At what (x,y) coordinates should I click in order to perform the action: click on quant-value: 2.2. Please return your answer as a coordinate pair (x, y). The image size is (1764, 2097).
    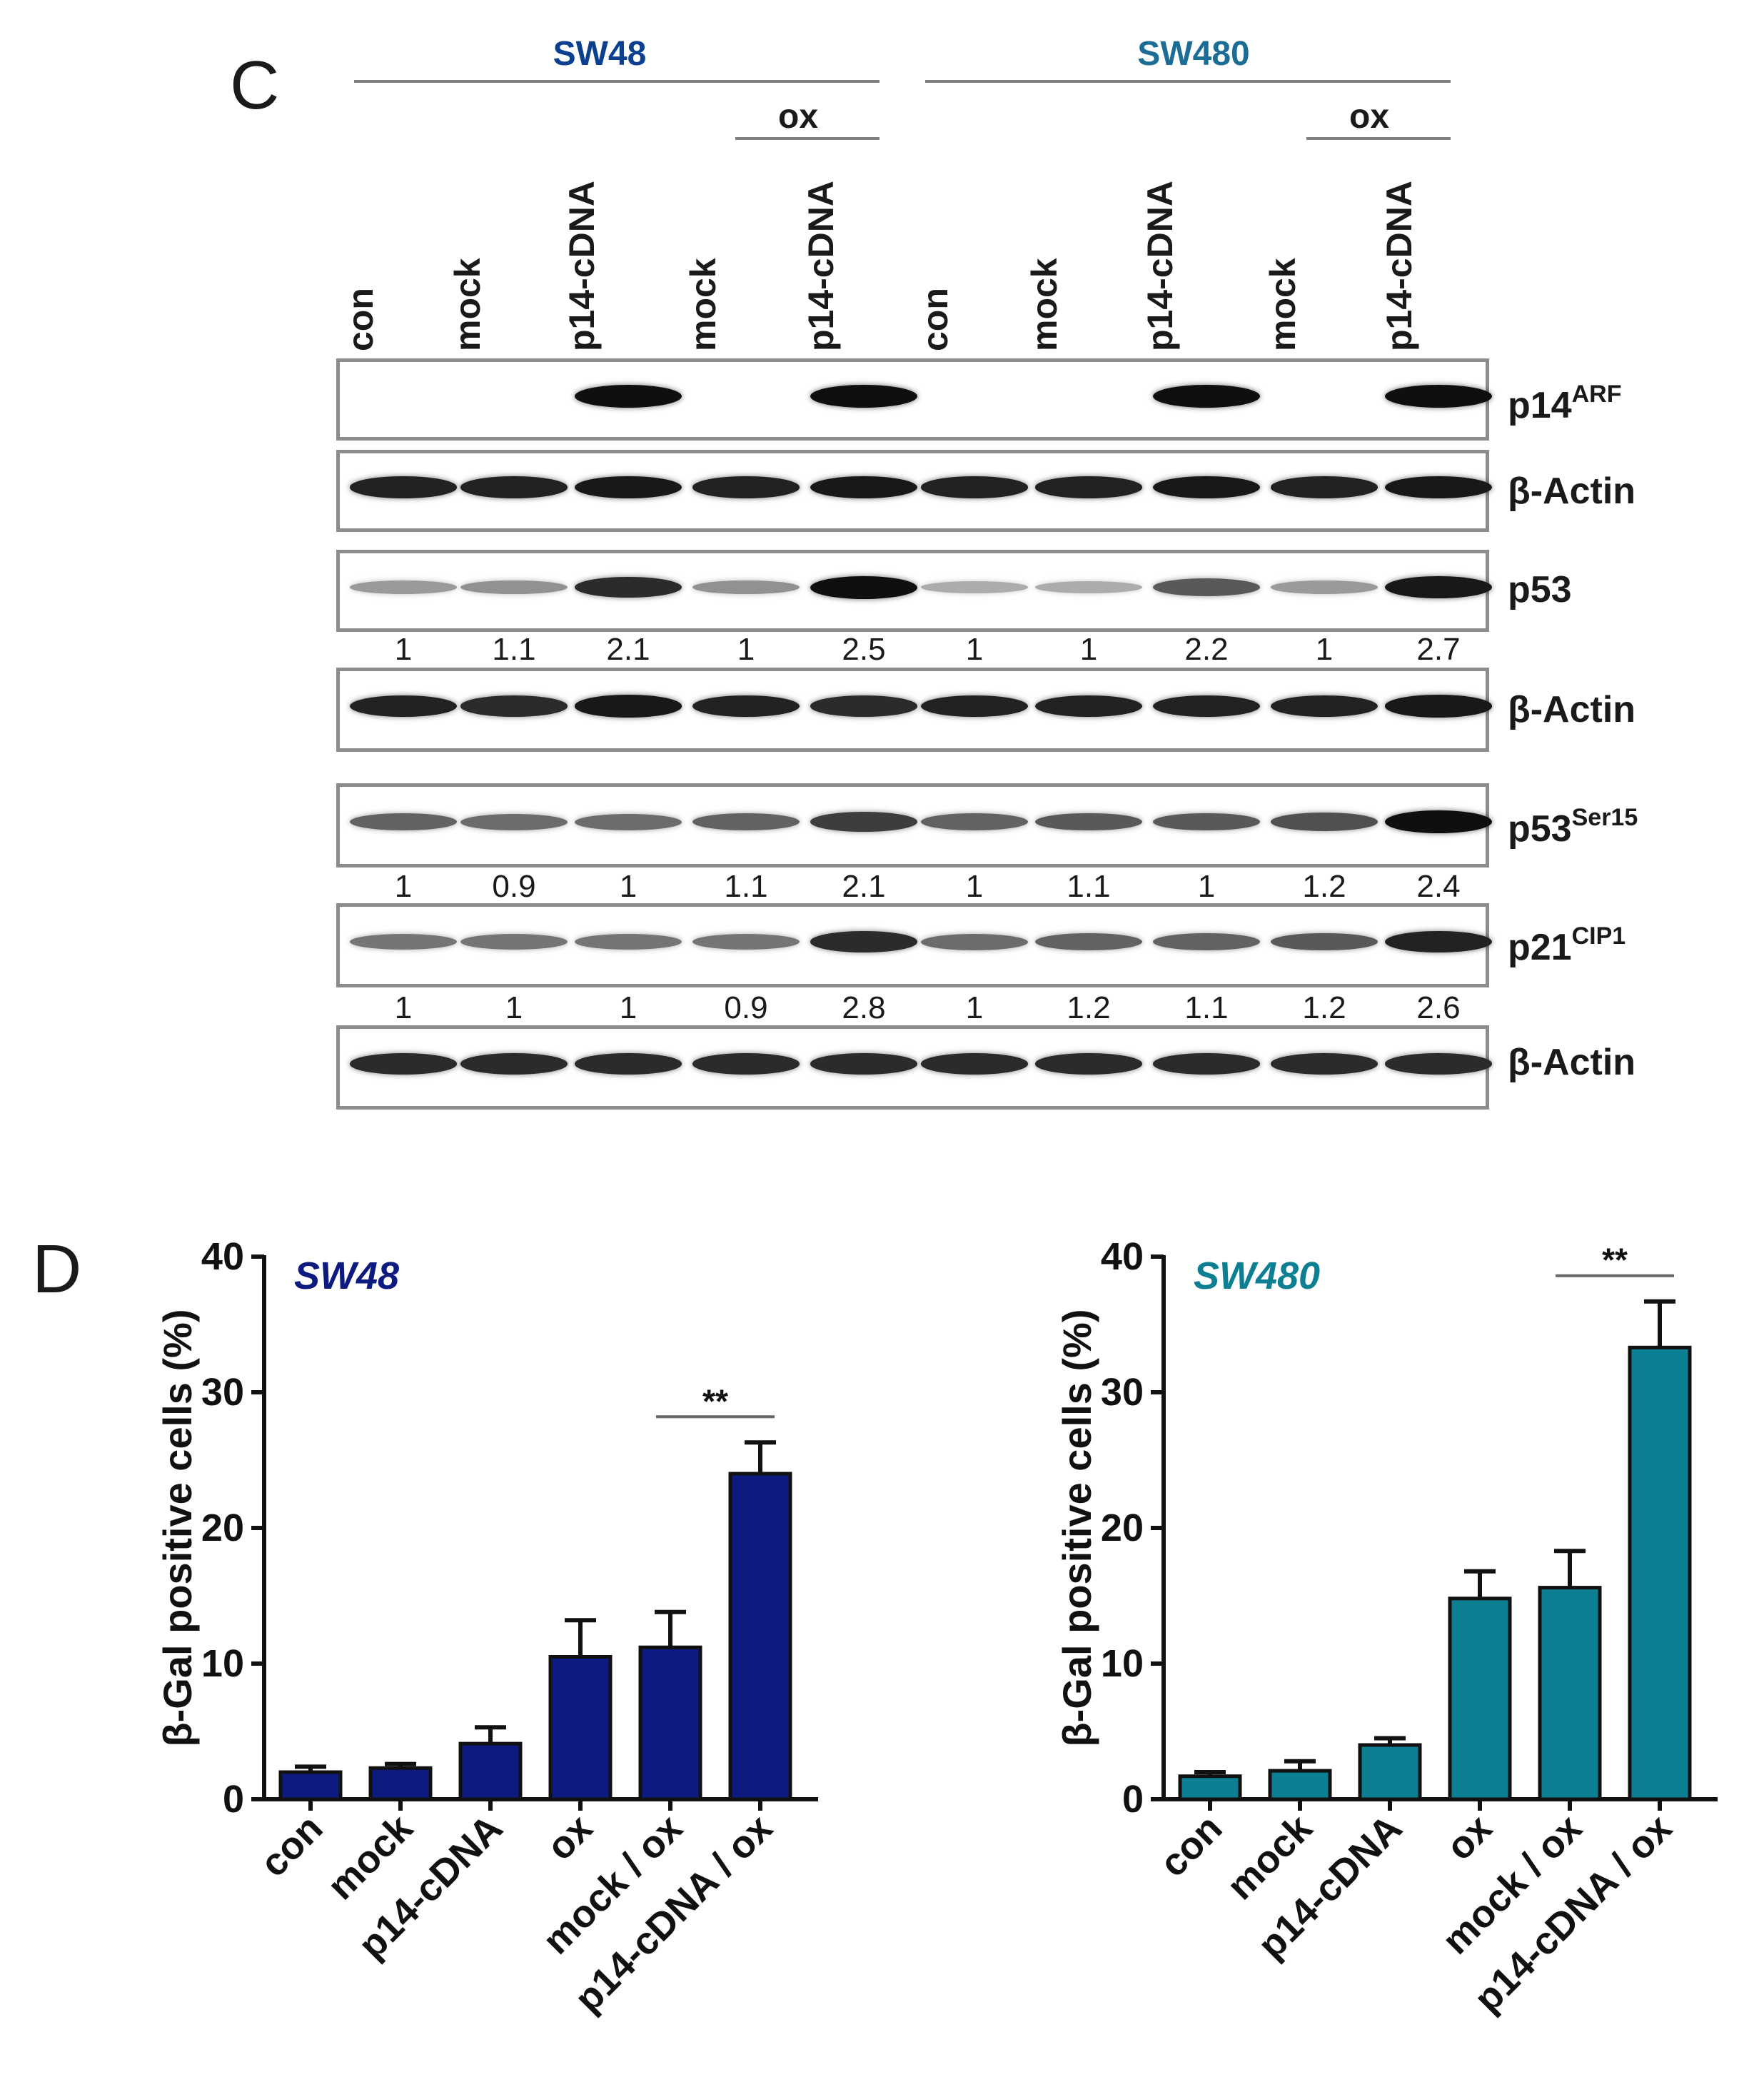
    Looking at the image, I should click on (1206, 650).